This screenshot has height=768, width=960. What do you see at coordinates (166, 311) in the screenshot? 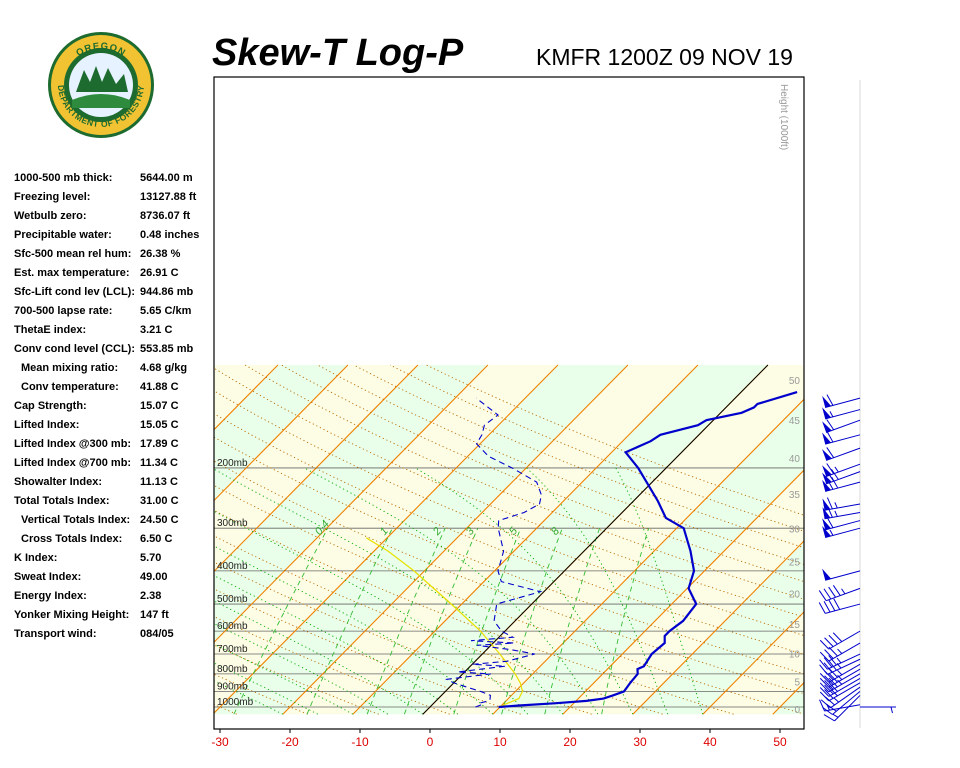
I see `index-value: 5.65 C/km` at bounding box center [166, 311].